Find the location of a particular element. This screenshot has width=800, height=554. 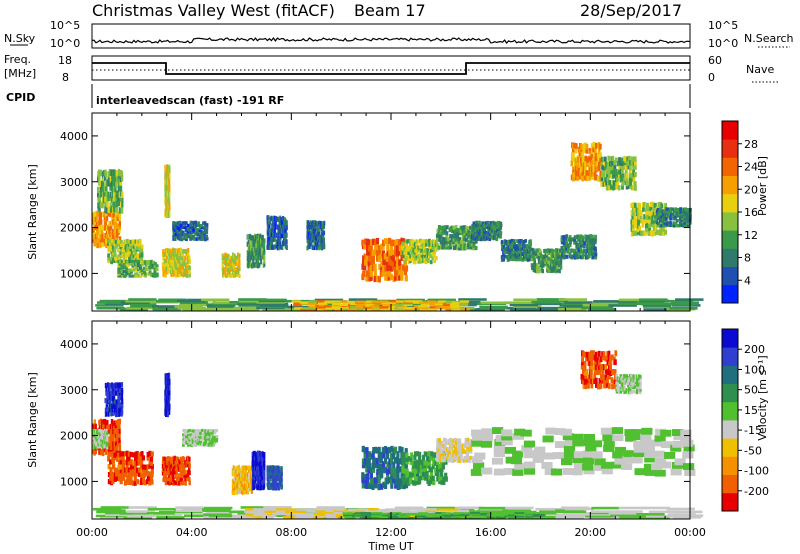

nsky-label: N.Sky is located at coordinates (20, 38).